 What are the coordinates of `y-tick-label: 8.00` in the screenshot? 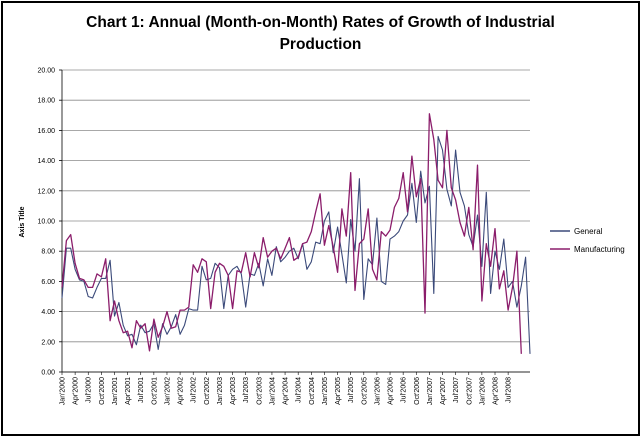 It's located at (48, 252).